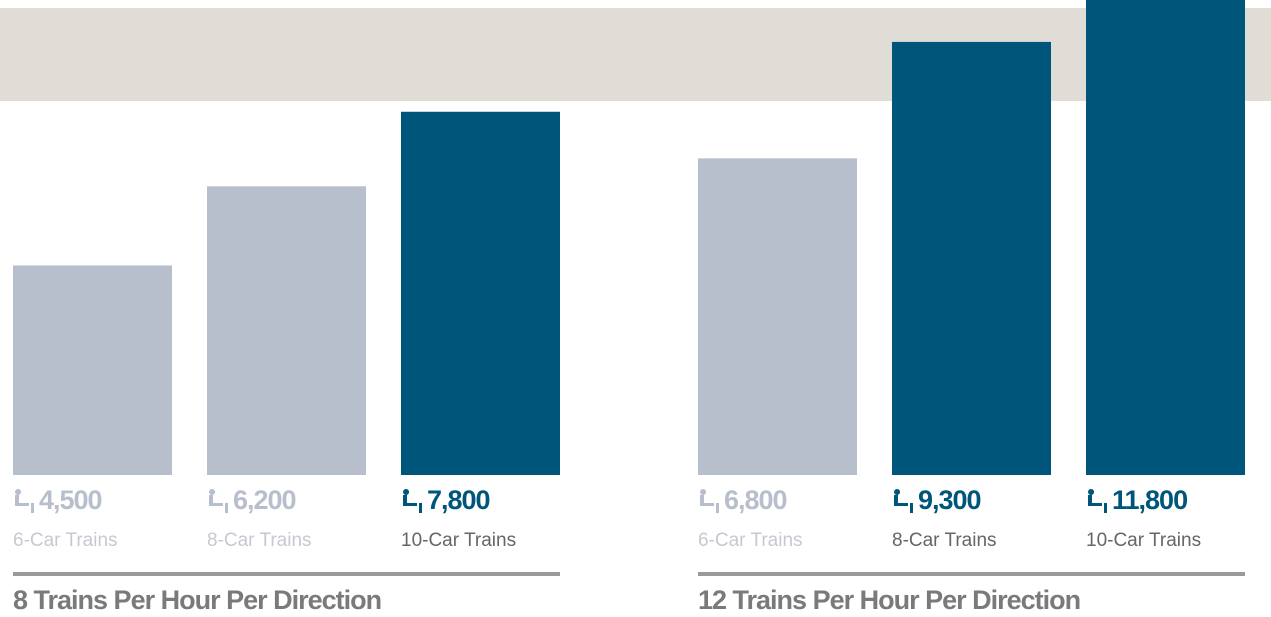 The width and height of the screenshot is (1271, 617). I want to click on value-label: 4,500, so click(70, 500).